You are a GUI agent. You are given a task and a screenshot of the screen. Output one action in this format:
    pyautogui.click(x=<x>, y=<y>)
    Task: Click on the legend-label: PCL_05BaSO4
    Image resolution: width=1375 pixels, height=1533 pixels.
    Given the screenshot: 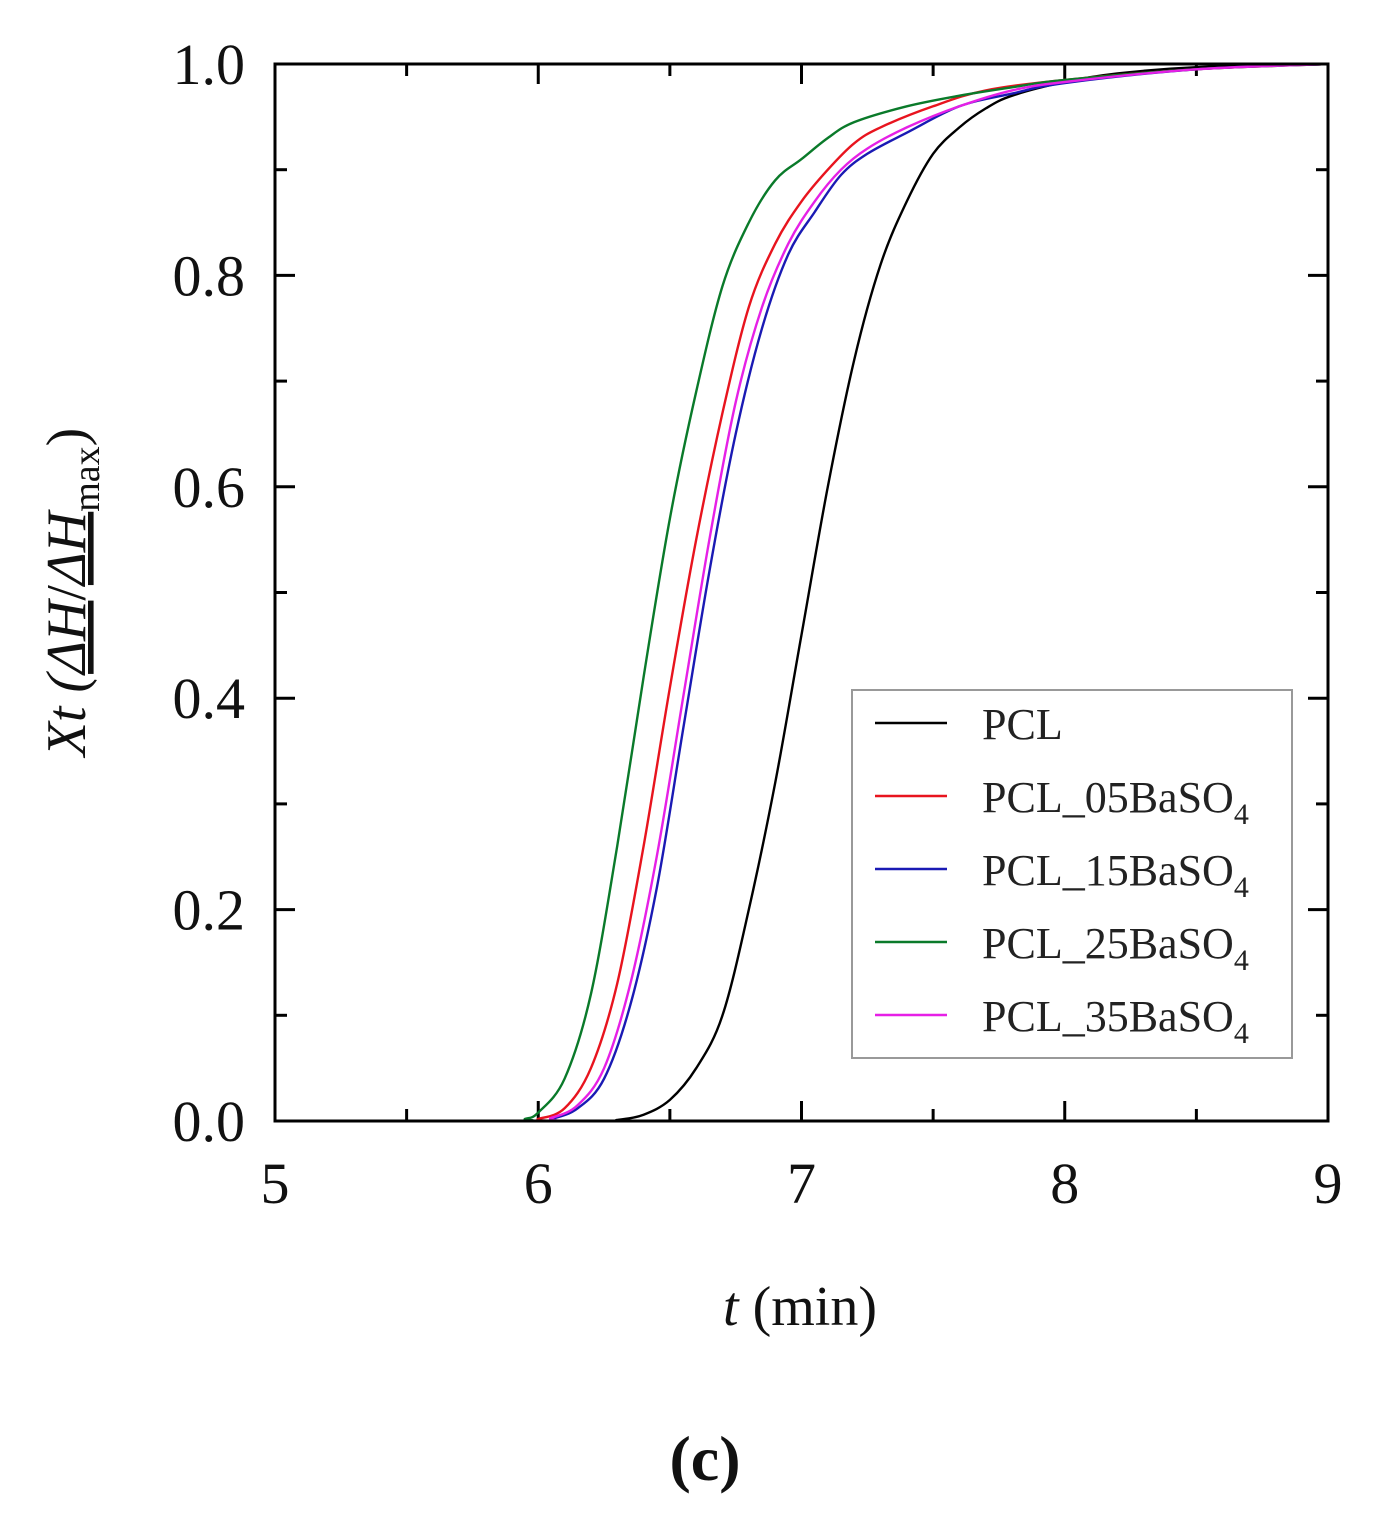 What is the action you would take?
    pyautogui.click(x=1115, y=802)
    